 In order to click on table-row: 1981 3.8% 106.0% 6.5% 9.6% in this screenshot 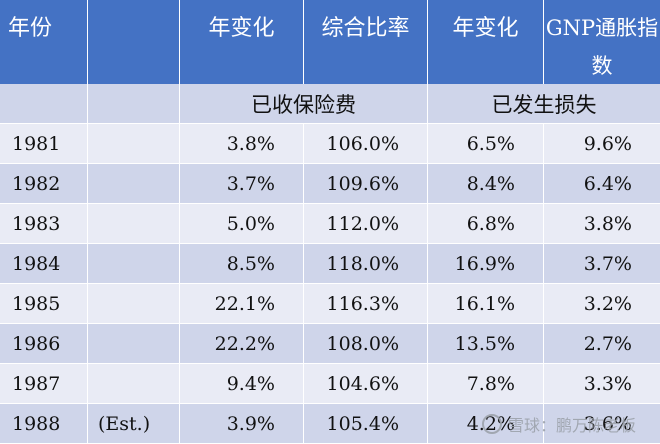, I will do `click(330, 144)`.